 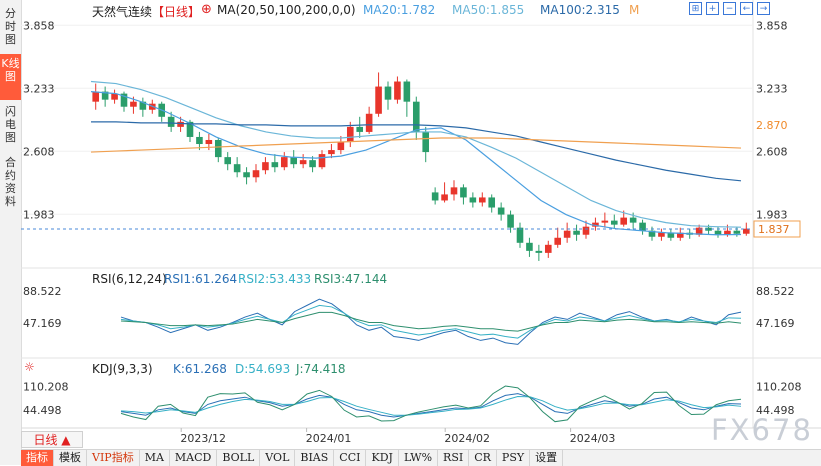 I want to click on price-tick-left-1: 3.233, so click(x=39, y=88).